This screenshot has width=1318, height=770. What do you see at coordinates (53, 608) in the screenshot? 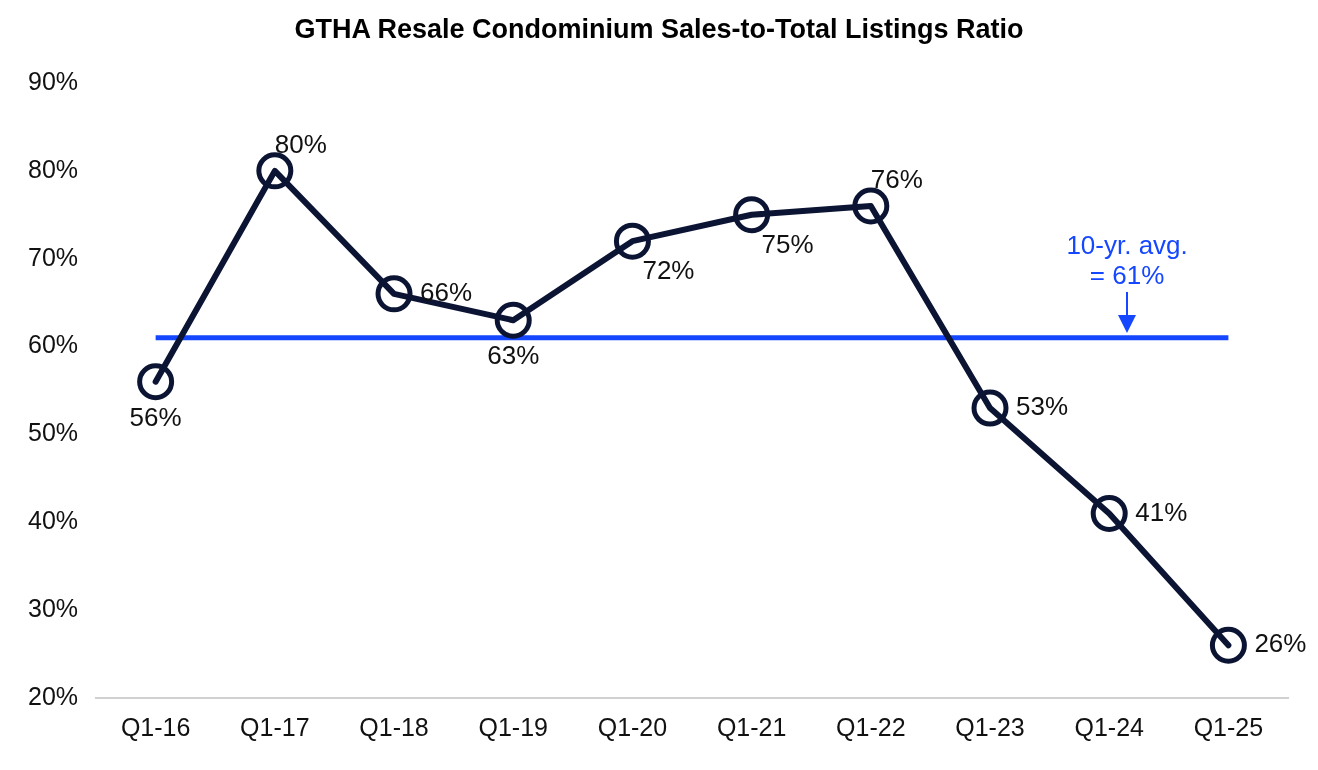
I see `y-tick-label: 30%` at bounding box center [53, 608].